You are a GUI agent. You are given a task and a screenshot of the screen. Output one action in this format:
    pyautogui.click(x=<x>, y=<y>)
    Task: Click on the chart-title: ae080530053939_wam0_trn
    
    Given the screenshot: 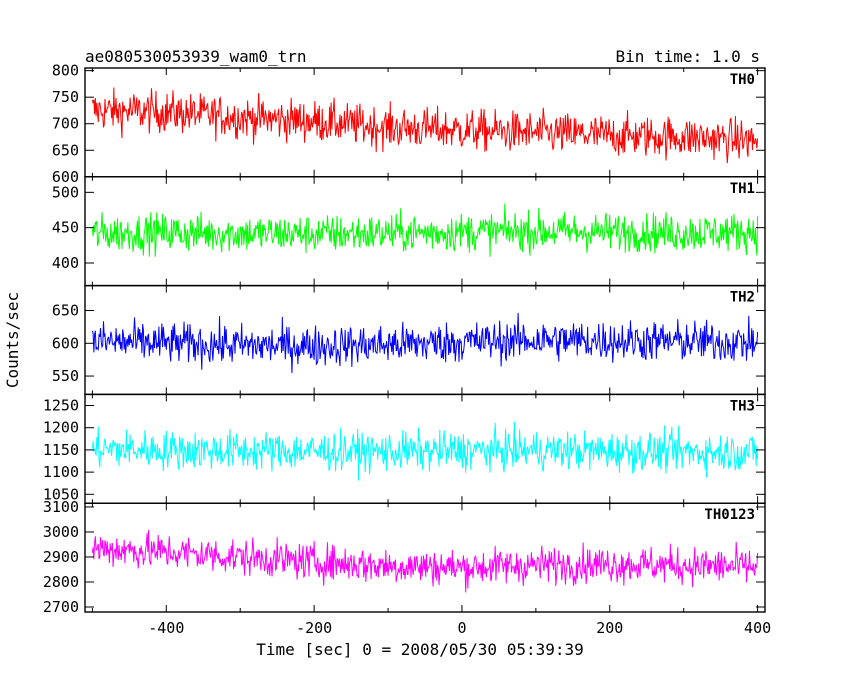 What is the action you would take?
    pyautogui.click(x=196, y=56)
    